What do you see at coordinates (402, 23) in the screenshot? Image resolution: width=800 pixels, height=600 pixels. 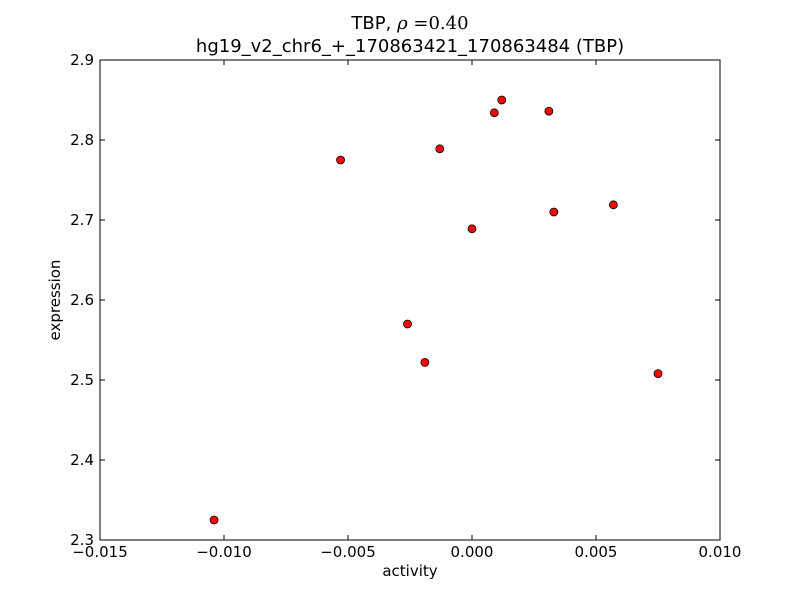 I see `title-rho-symbol: ρ` at bounding box center [402, 23].